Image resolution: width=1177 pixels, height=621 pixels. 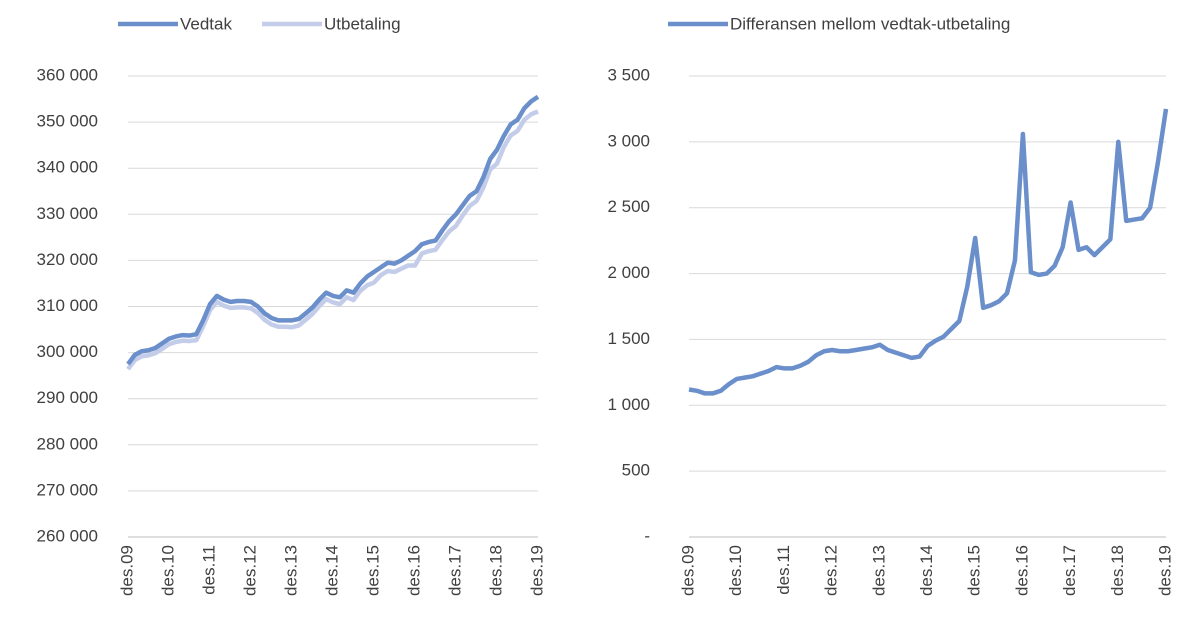 I want to click on y-tick-label: 1 500, so click(x=628, y=338).